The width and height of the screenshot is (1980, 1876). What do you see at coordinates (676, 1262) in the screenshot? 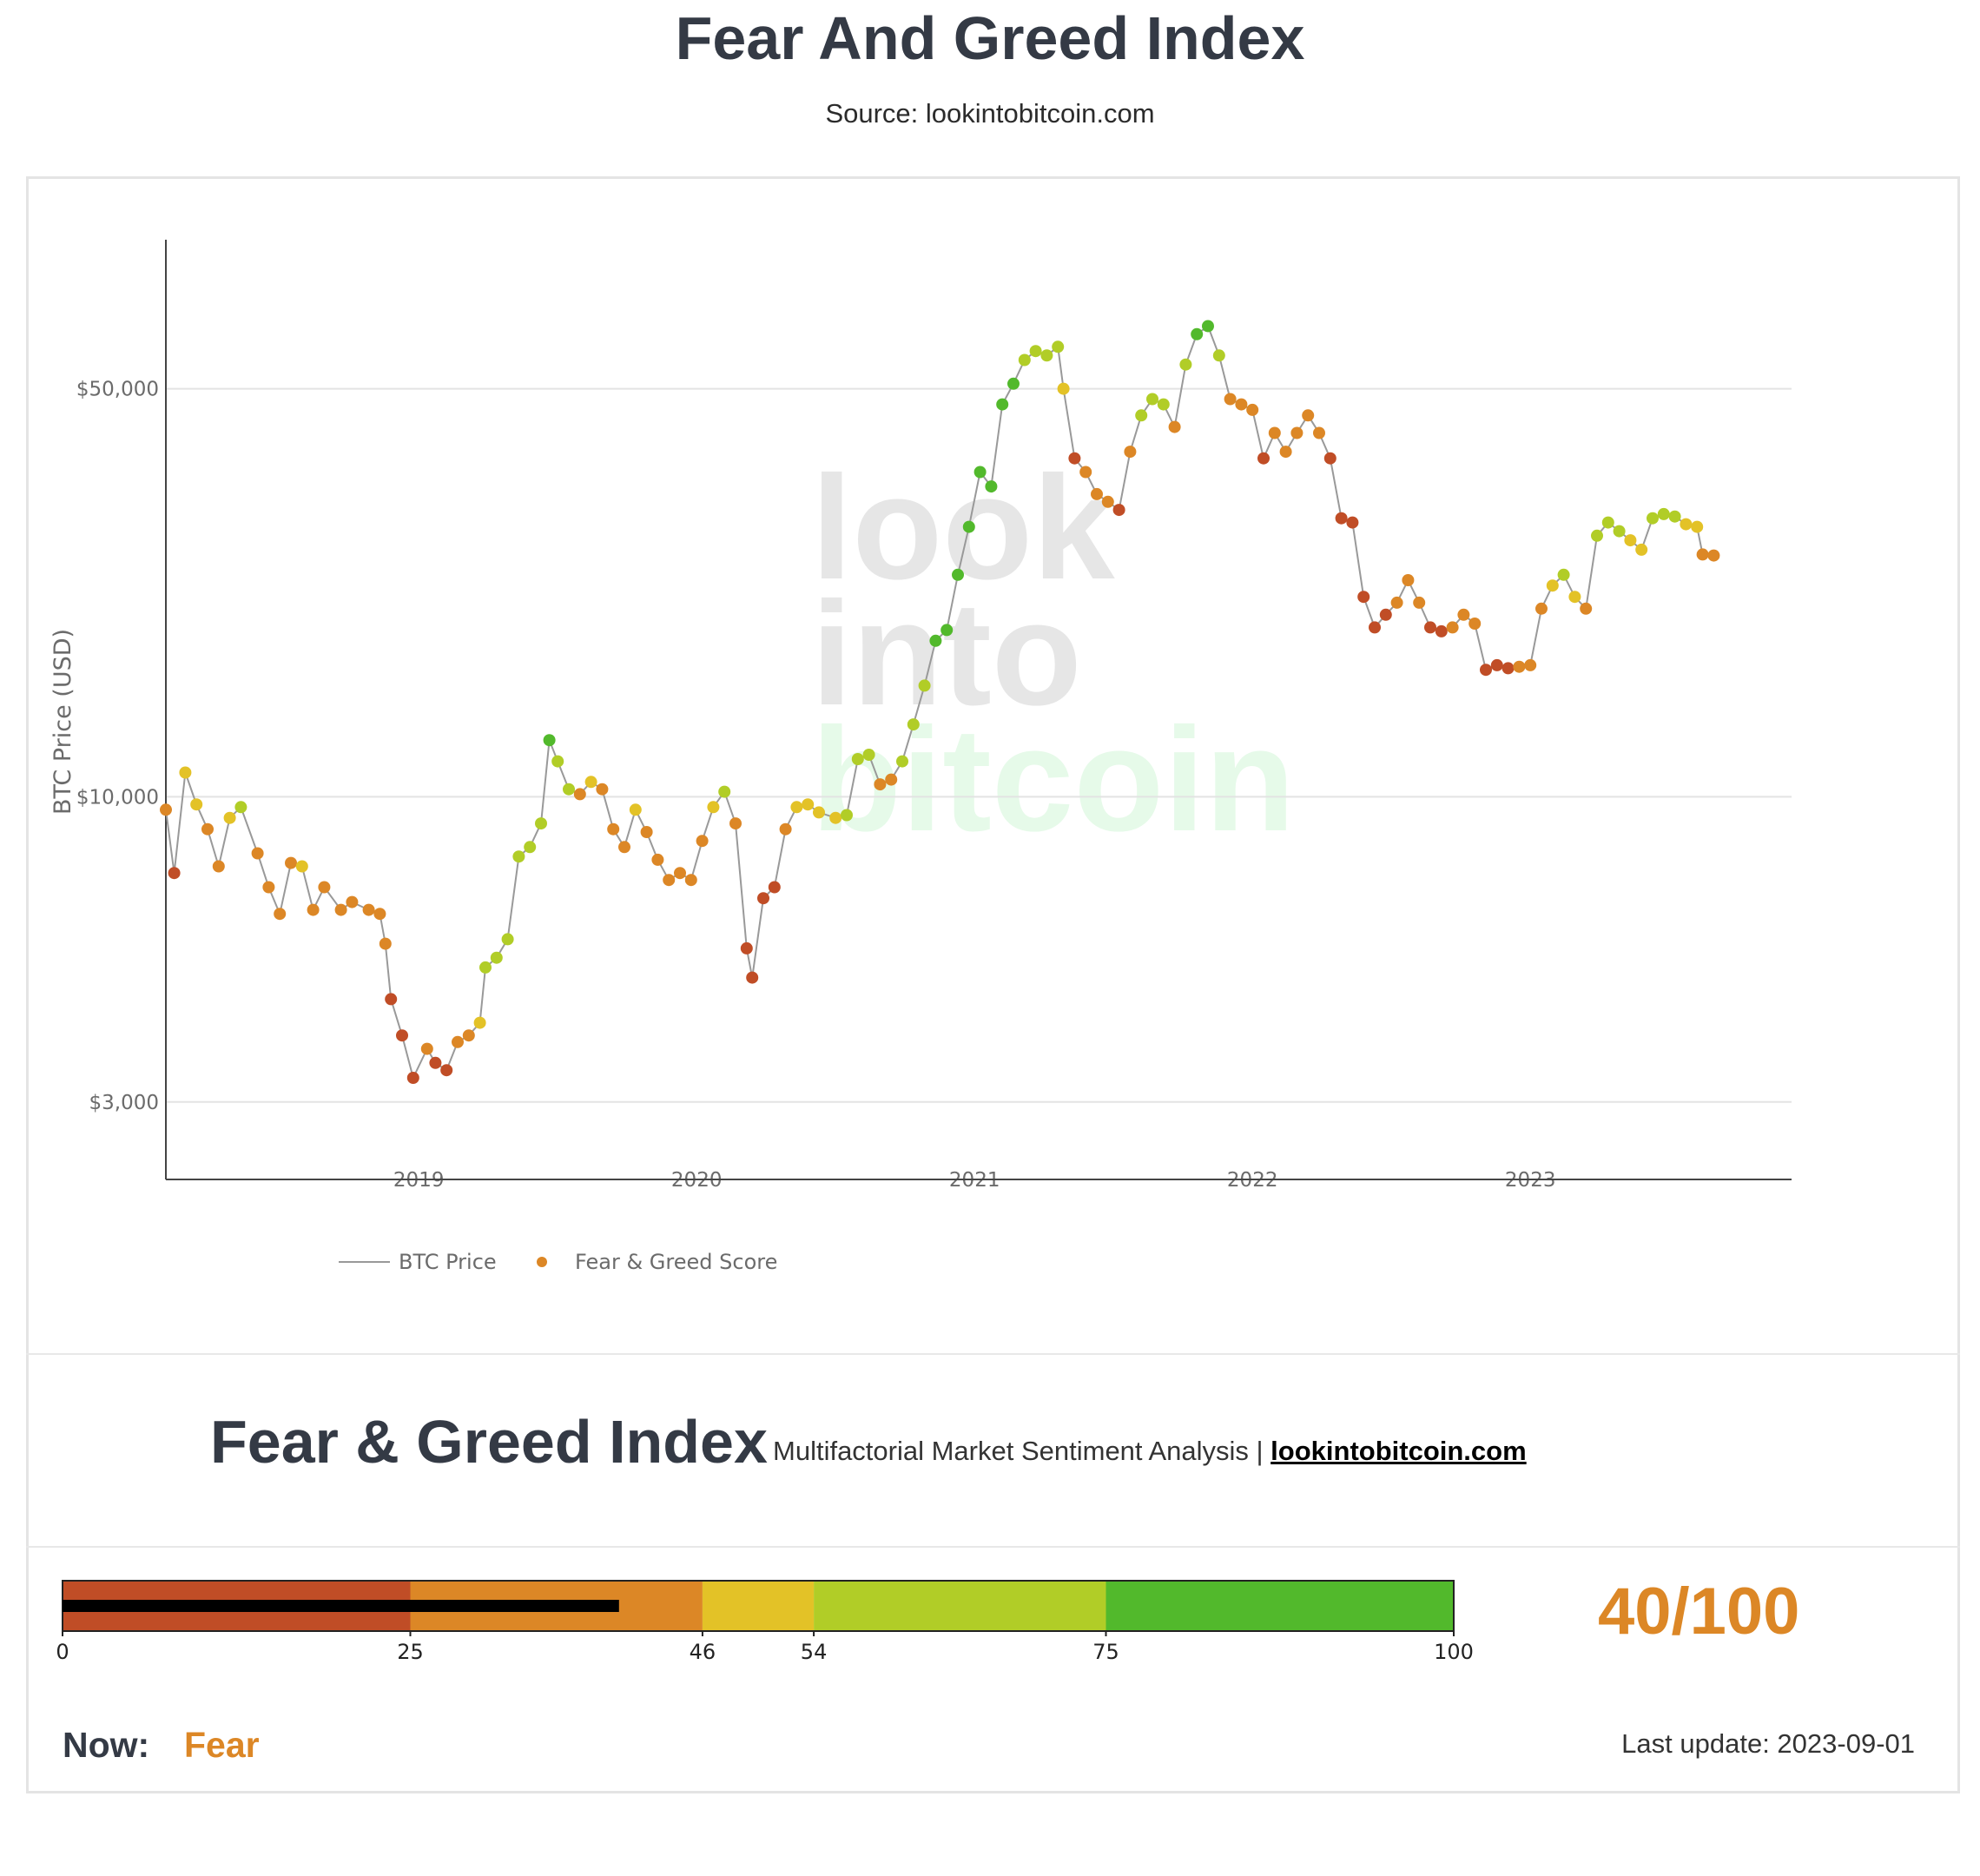
I see `legend-label: Fear & Greed Score` at bounding box center [676, 1262].